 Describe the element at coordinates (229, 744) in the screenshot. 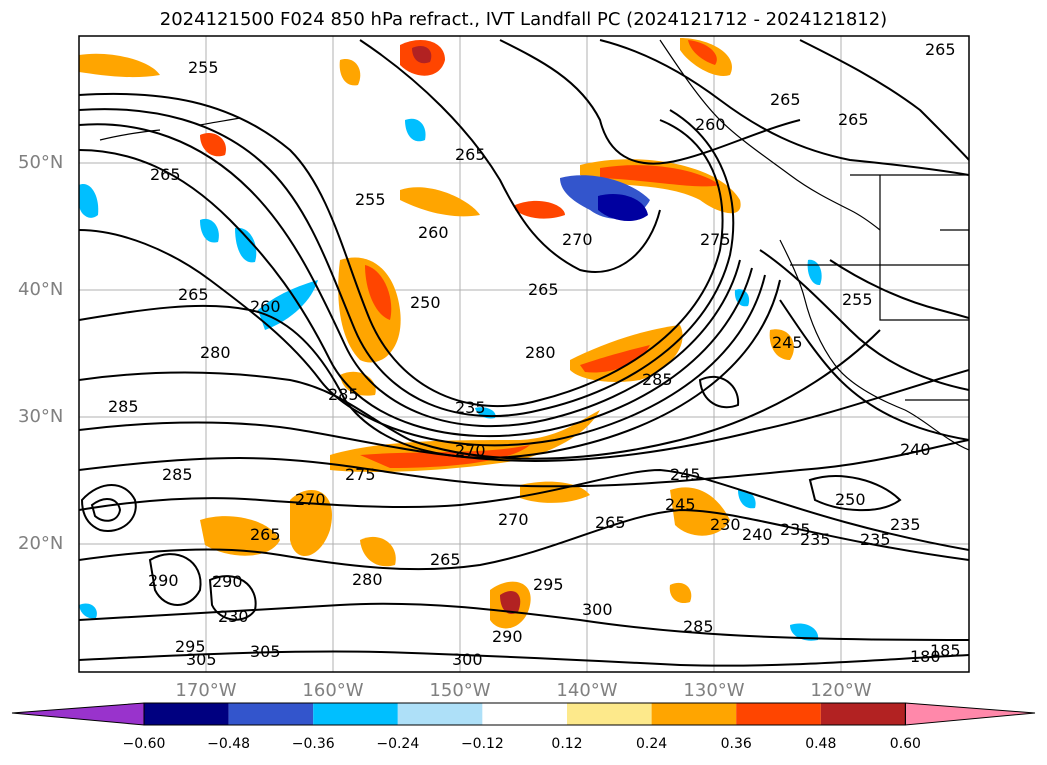

I see `colorbar-tick-label: −0.48` at that location.